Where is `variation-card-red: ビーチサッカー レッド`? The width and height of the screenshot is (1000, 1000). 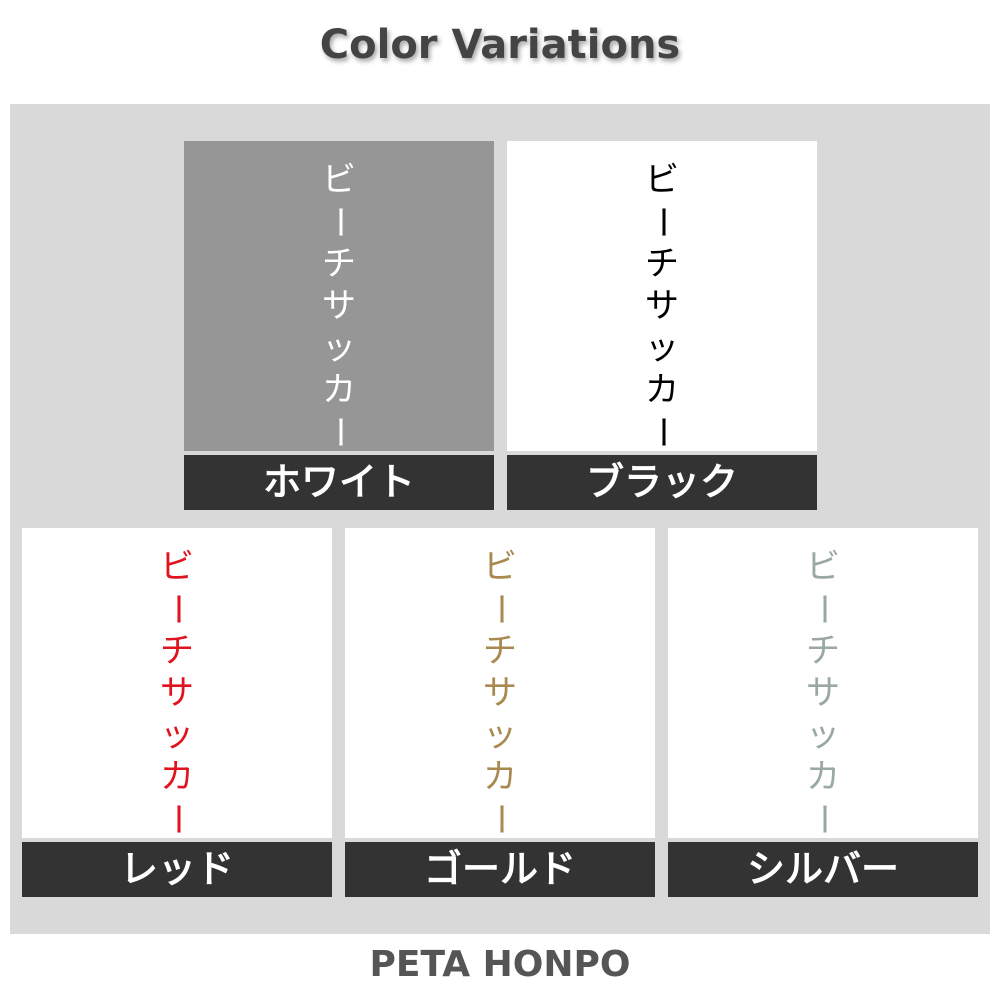 variation-card-red: ビーチサッカー レッド is located at coordinates (177, 712).